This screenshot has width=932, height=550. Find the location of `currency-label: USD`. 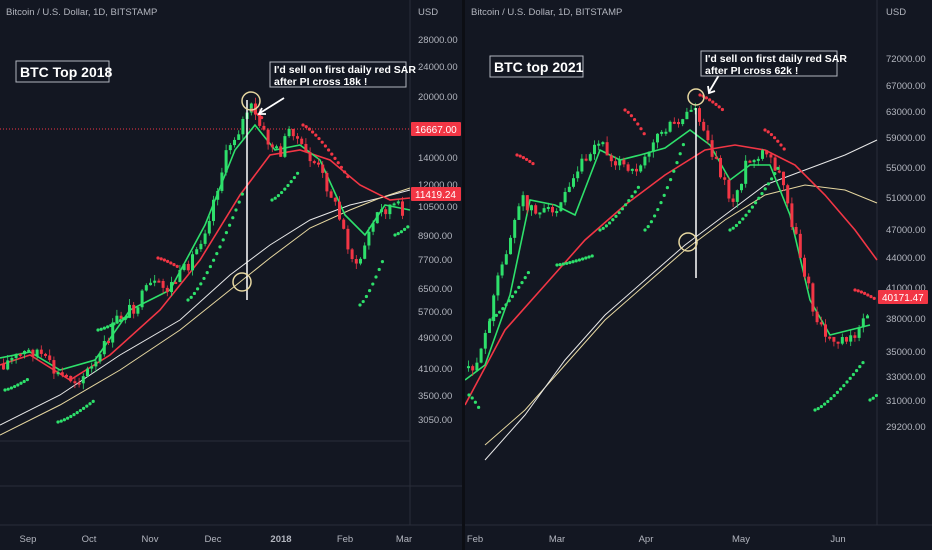

currency-label: USD is located at coordinates (896, 12).